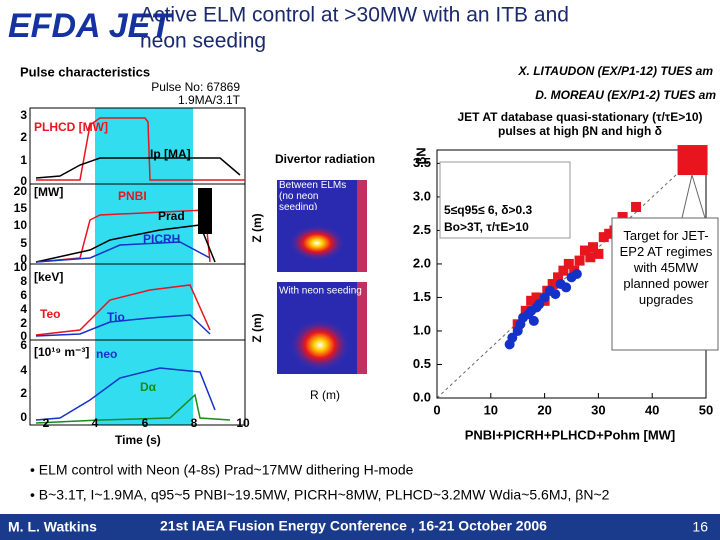 This screenshot has height=540, width=720. I want to click on x-label: PNBI+PICRH+PLHCD+Pohm [MW], so click(570, 434).